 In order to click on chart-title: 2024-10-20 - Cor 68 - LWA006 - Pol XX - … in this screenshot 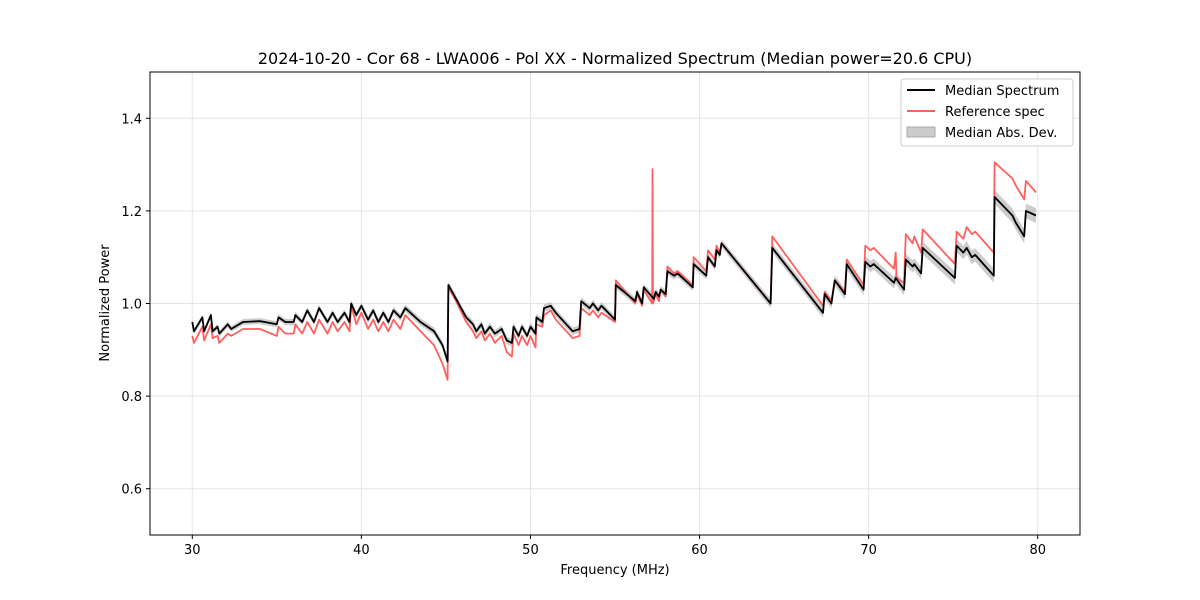, I will do `click(615, 58)`.